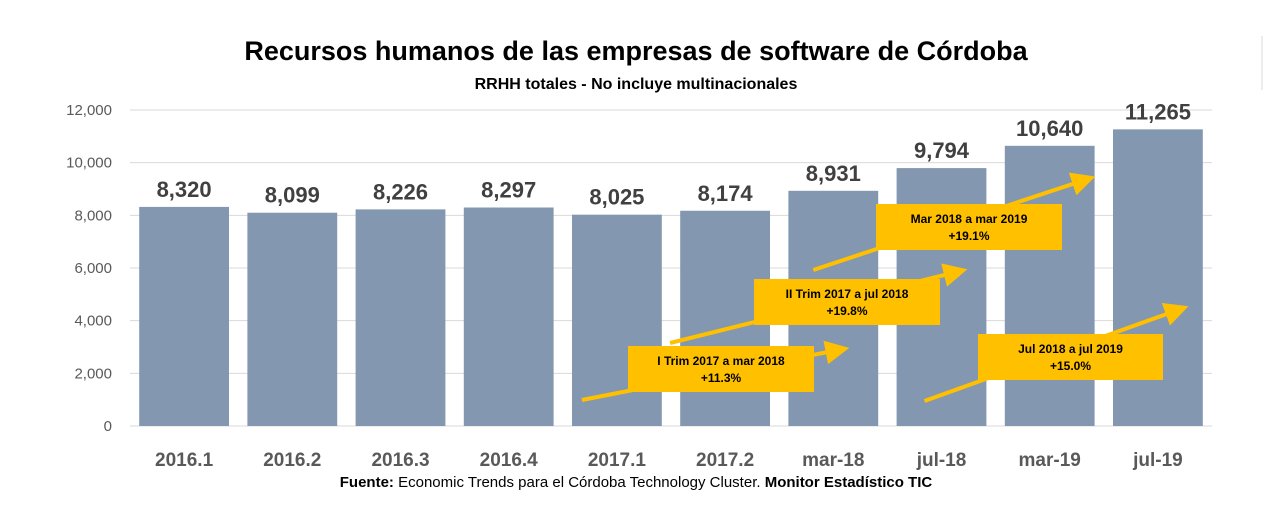 This screenshot has height=530, width=1272. What do you see at coordinates (108, 426) in the screenshot?
I see `y-tick-label: 0` at bounding box center [108, 426].